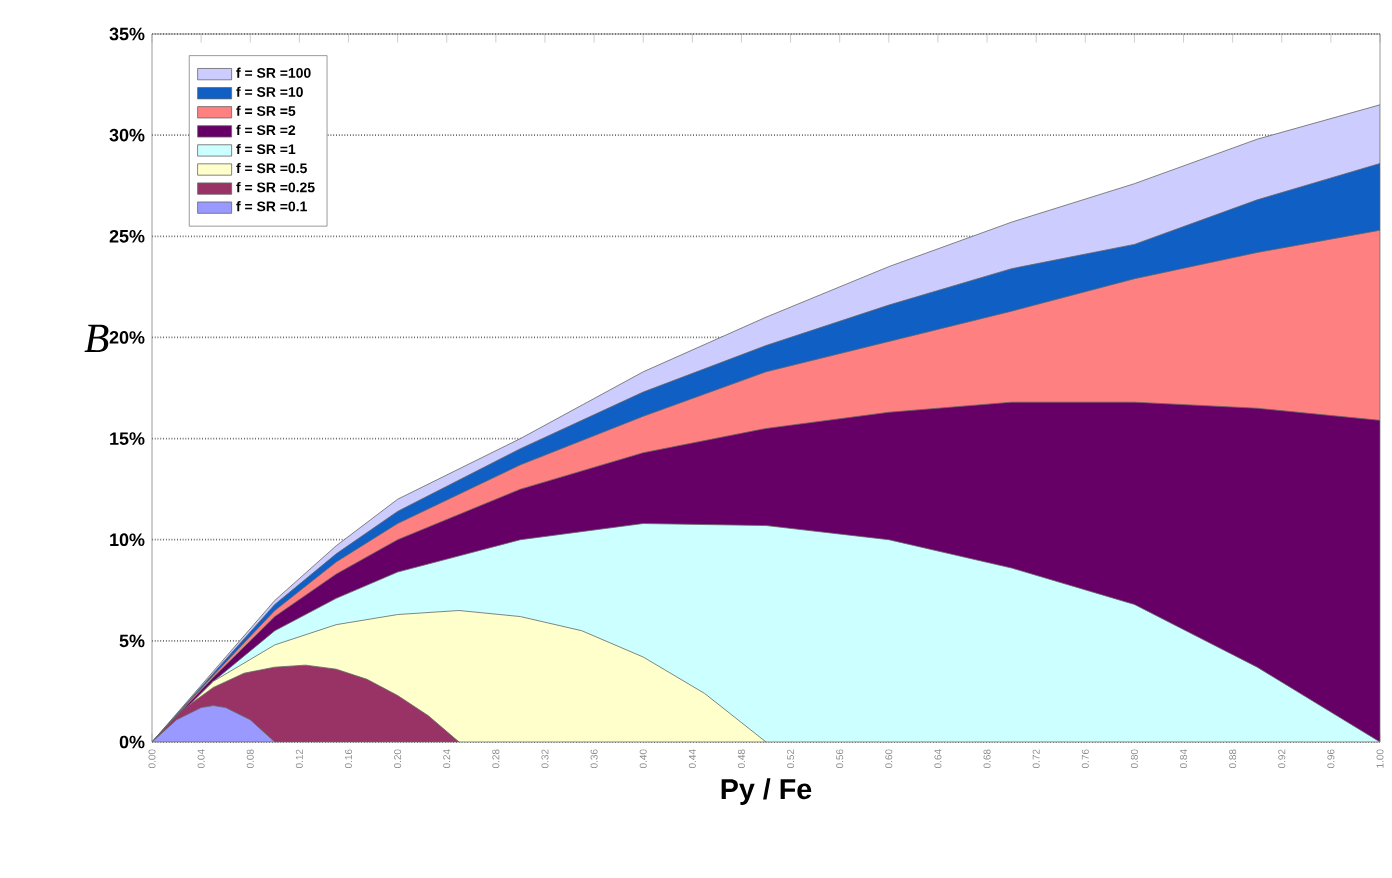 The width and height of the screenshot is (1392, 878). What do you see at coordinates (127, 34) in the screenshot?
I see `y-tick-label: 35%` at bounding box center [127, 34].